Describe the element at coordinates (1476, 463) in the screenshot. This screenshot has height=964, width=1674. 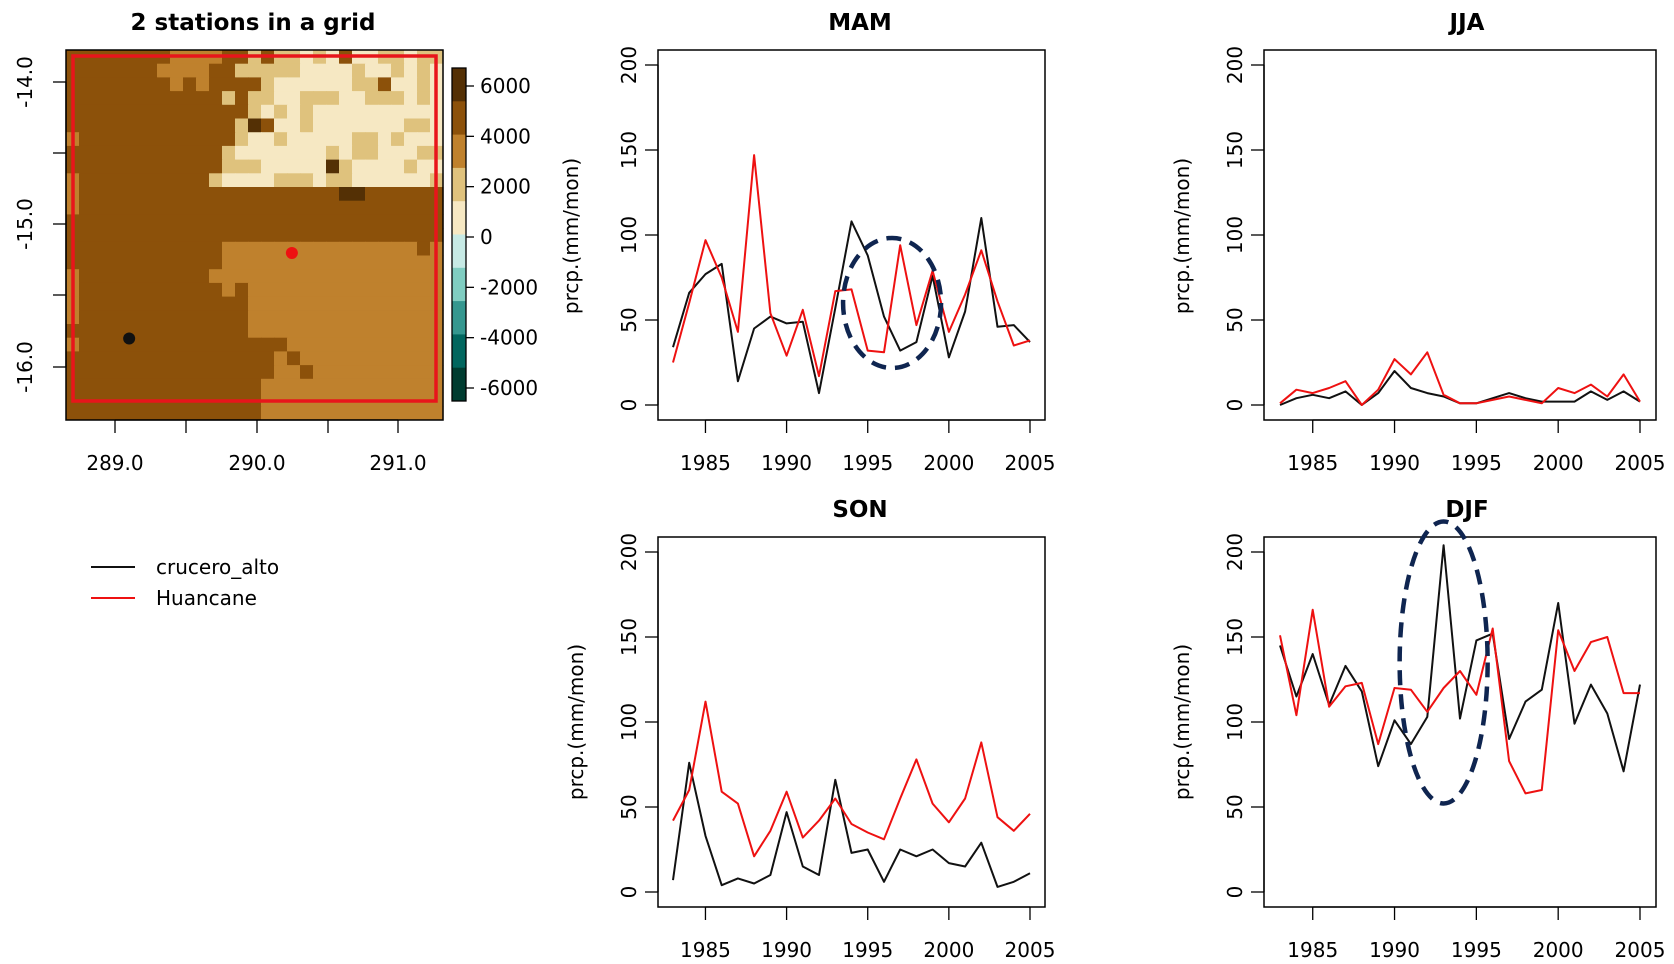
I see `x-tick-label: 1995` at that location.